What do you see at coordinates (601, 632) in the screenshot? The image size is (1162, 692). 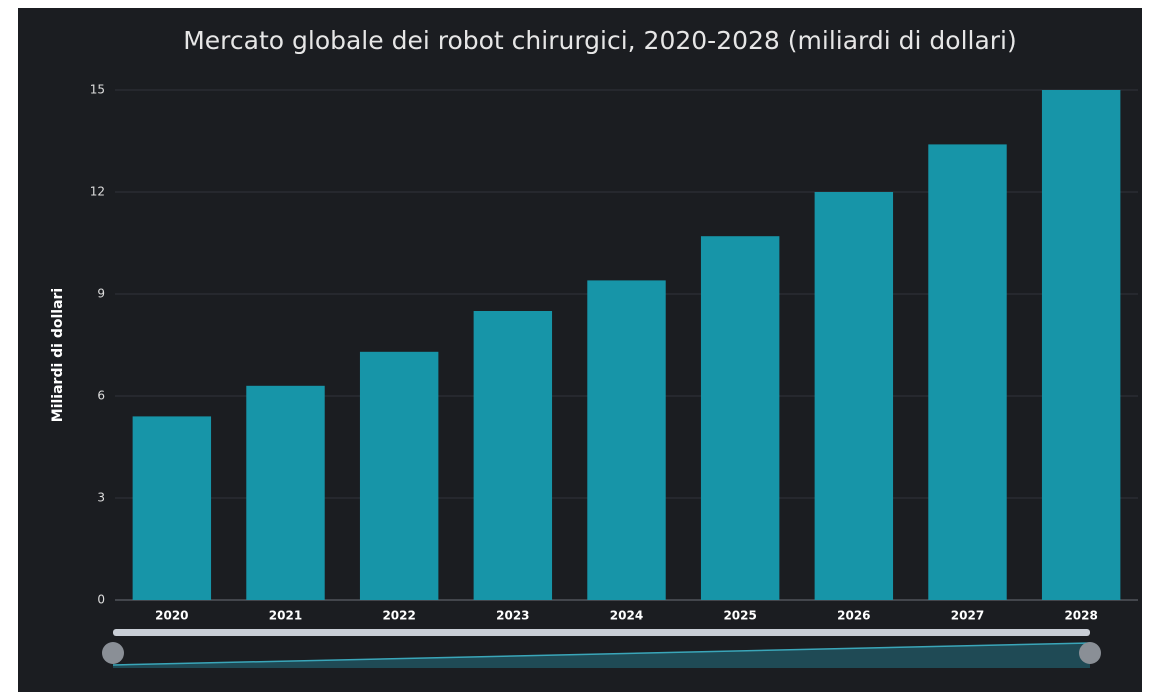 I see `zoom-bar` at bounding box center [601, 632].